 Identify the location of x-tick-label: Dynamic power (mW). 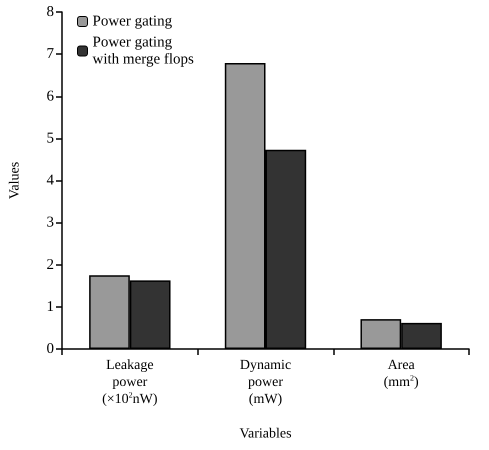
(266, 382).